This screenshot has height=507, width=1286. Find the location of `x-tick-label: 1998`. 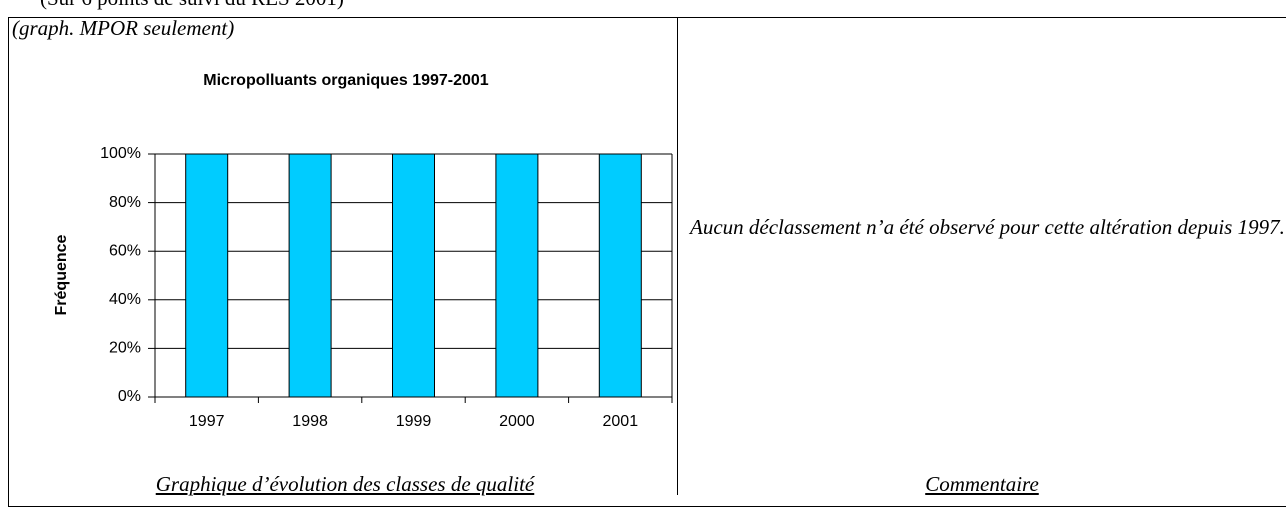

x-tick-label: 1998 is located at coordinates (310, 421).